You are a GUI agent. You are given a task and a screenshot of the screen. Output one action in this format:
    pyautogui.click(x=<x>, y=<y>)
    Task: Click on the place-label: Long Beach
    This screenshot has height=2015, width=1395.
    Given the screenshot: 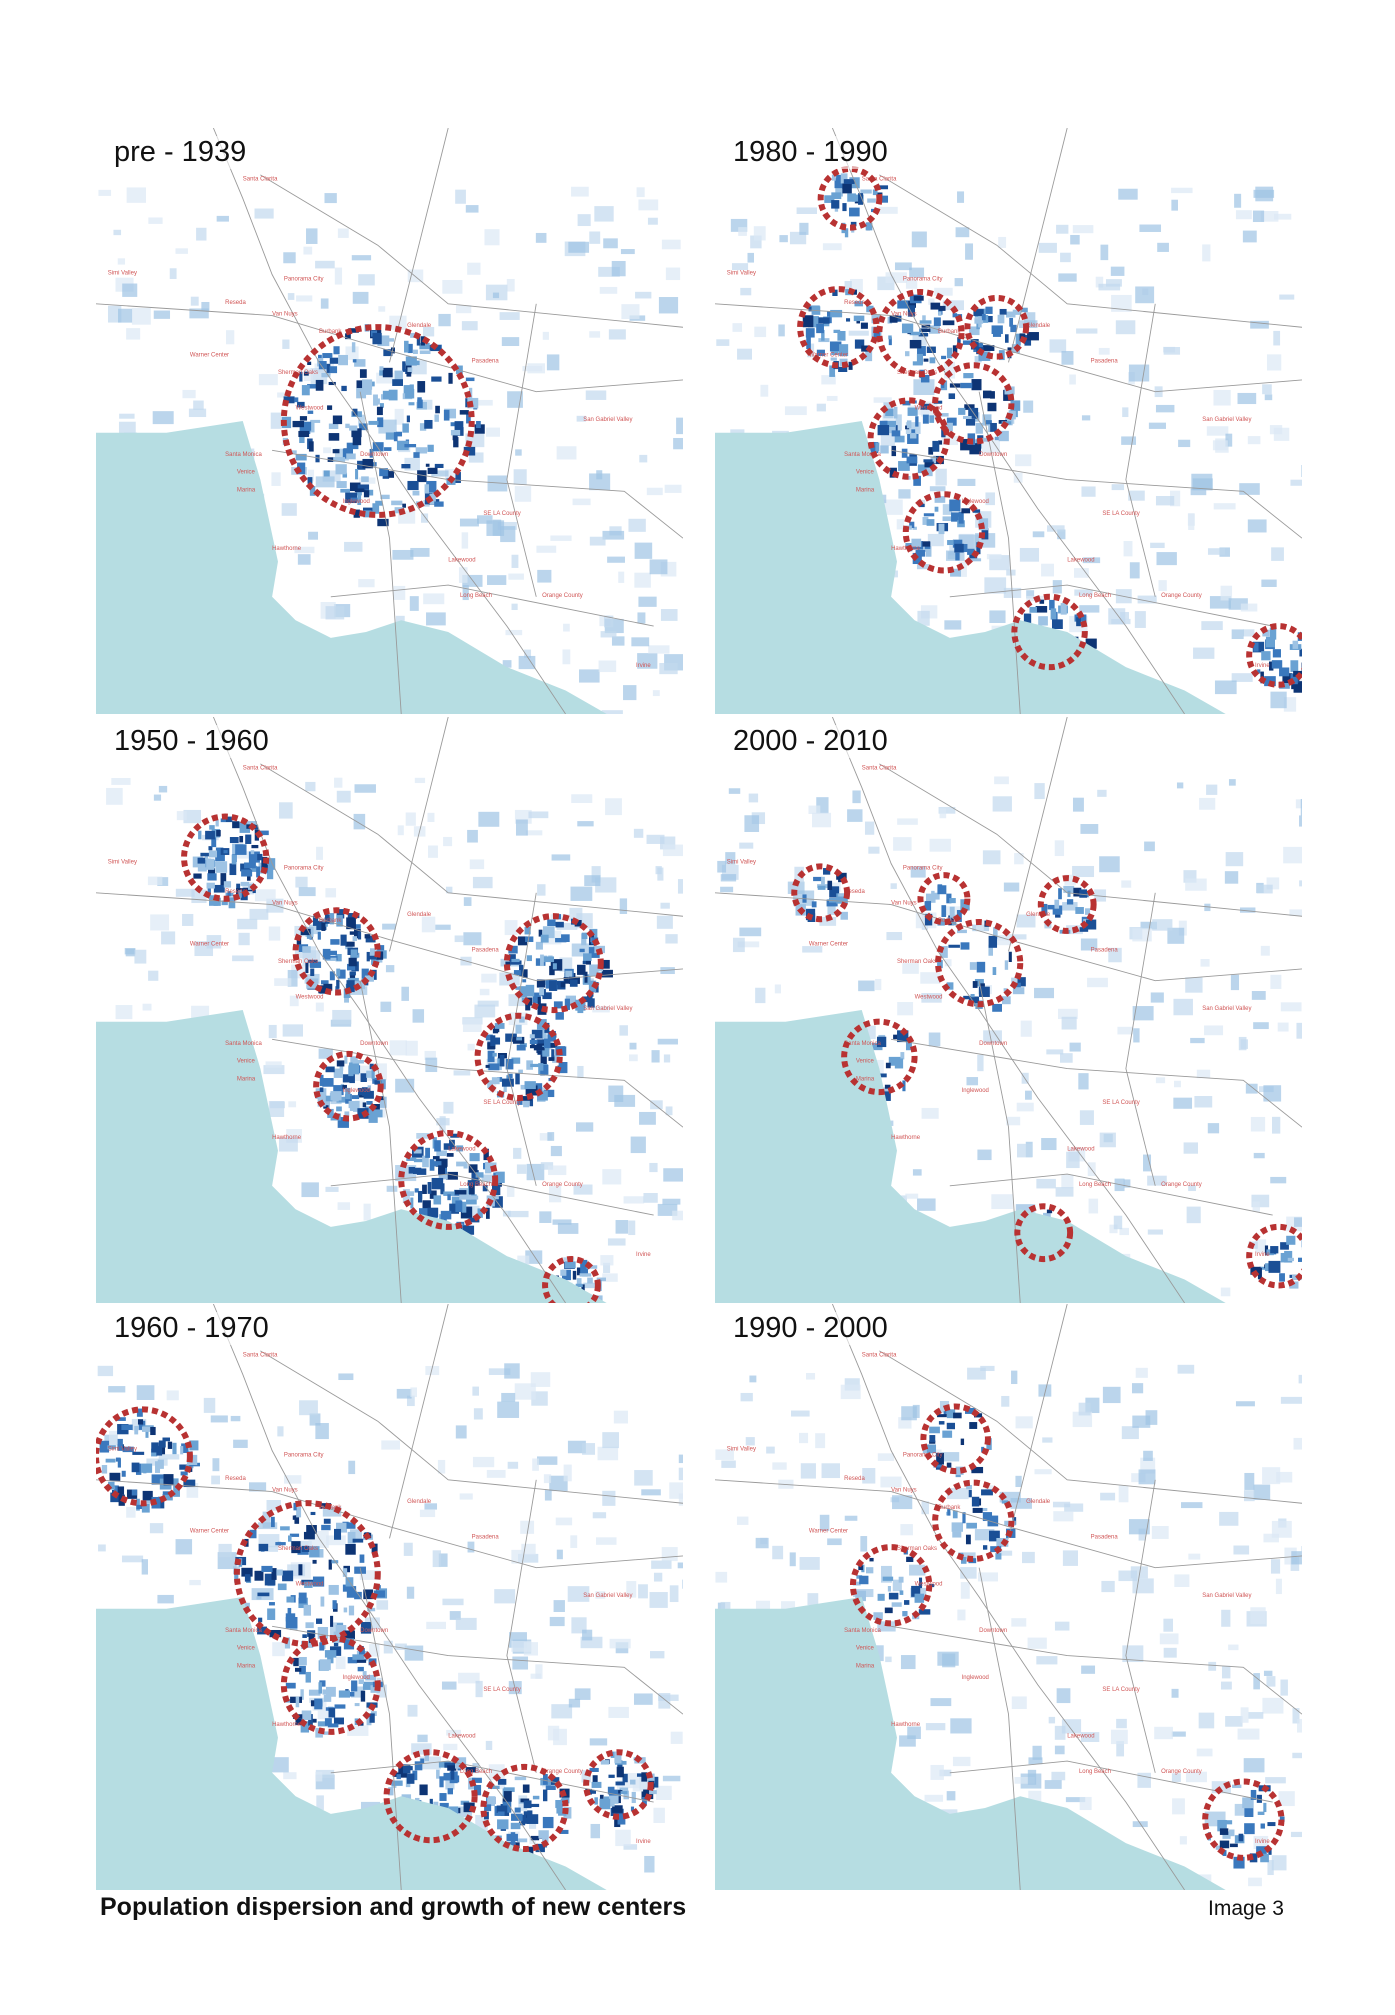 What is the action you would take?
    pyautogui.click(x=1095, y=596)
    